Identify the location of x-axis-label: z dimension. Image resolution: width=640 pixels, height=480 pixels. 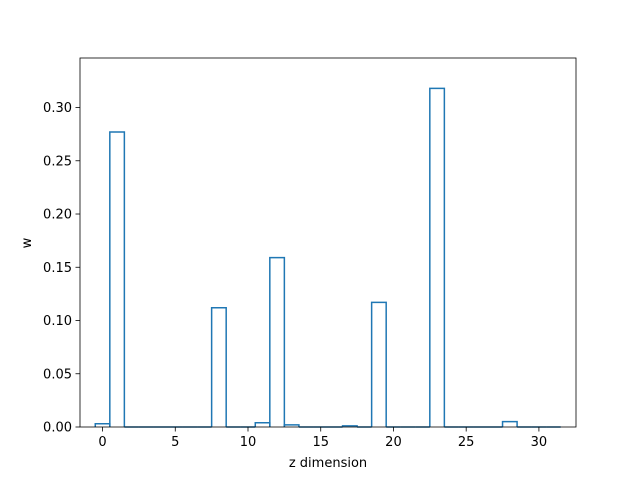
(328, 463).